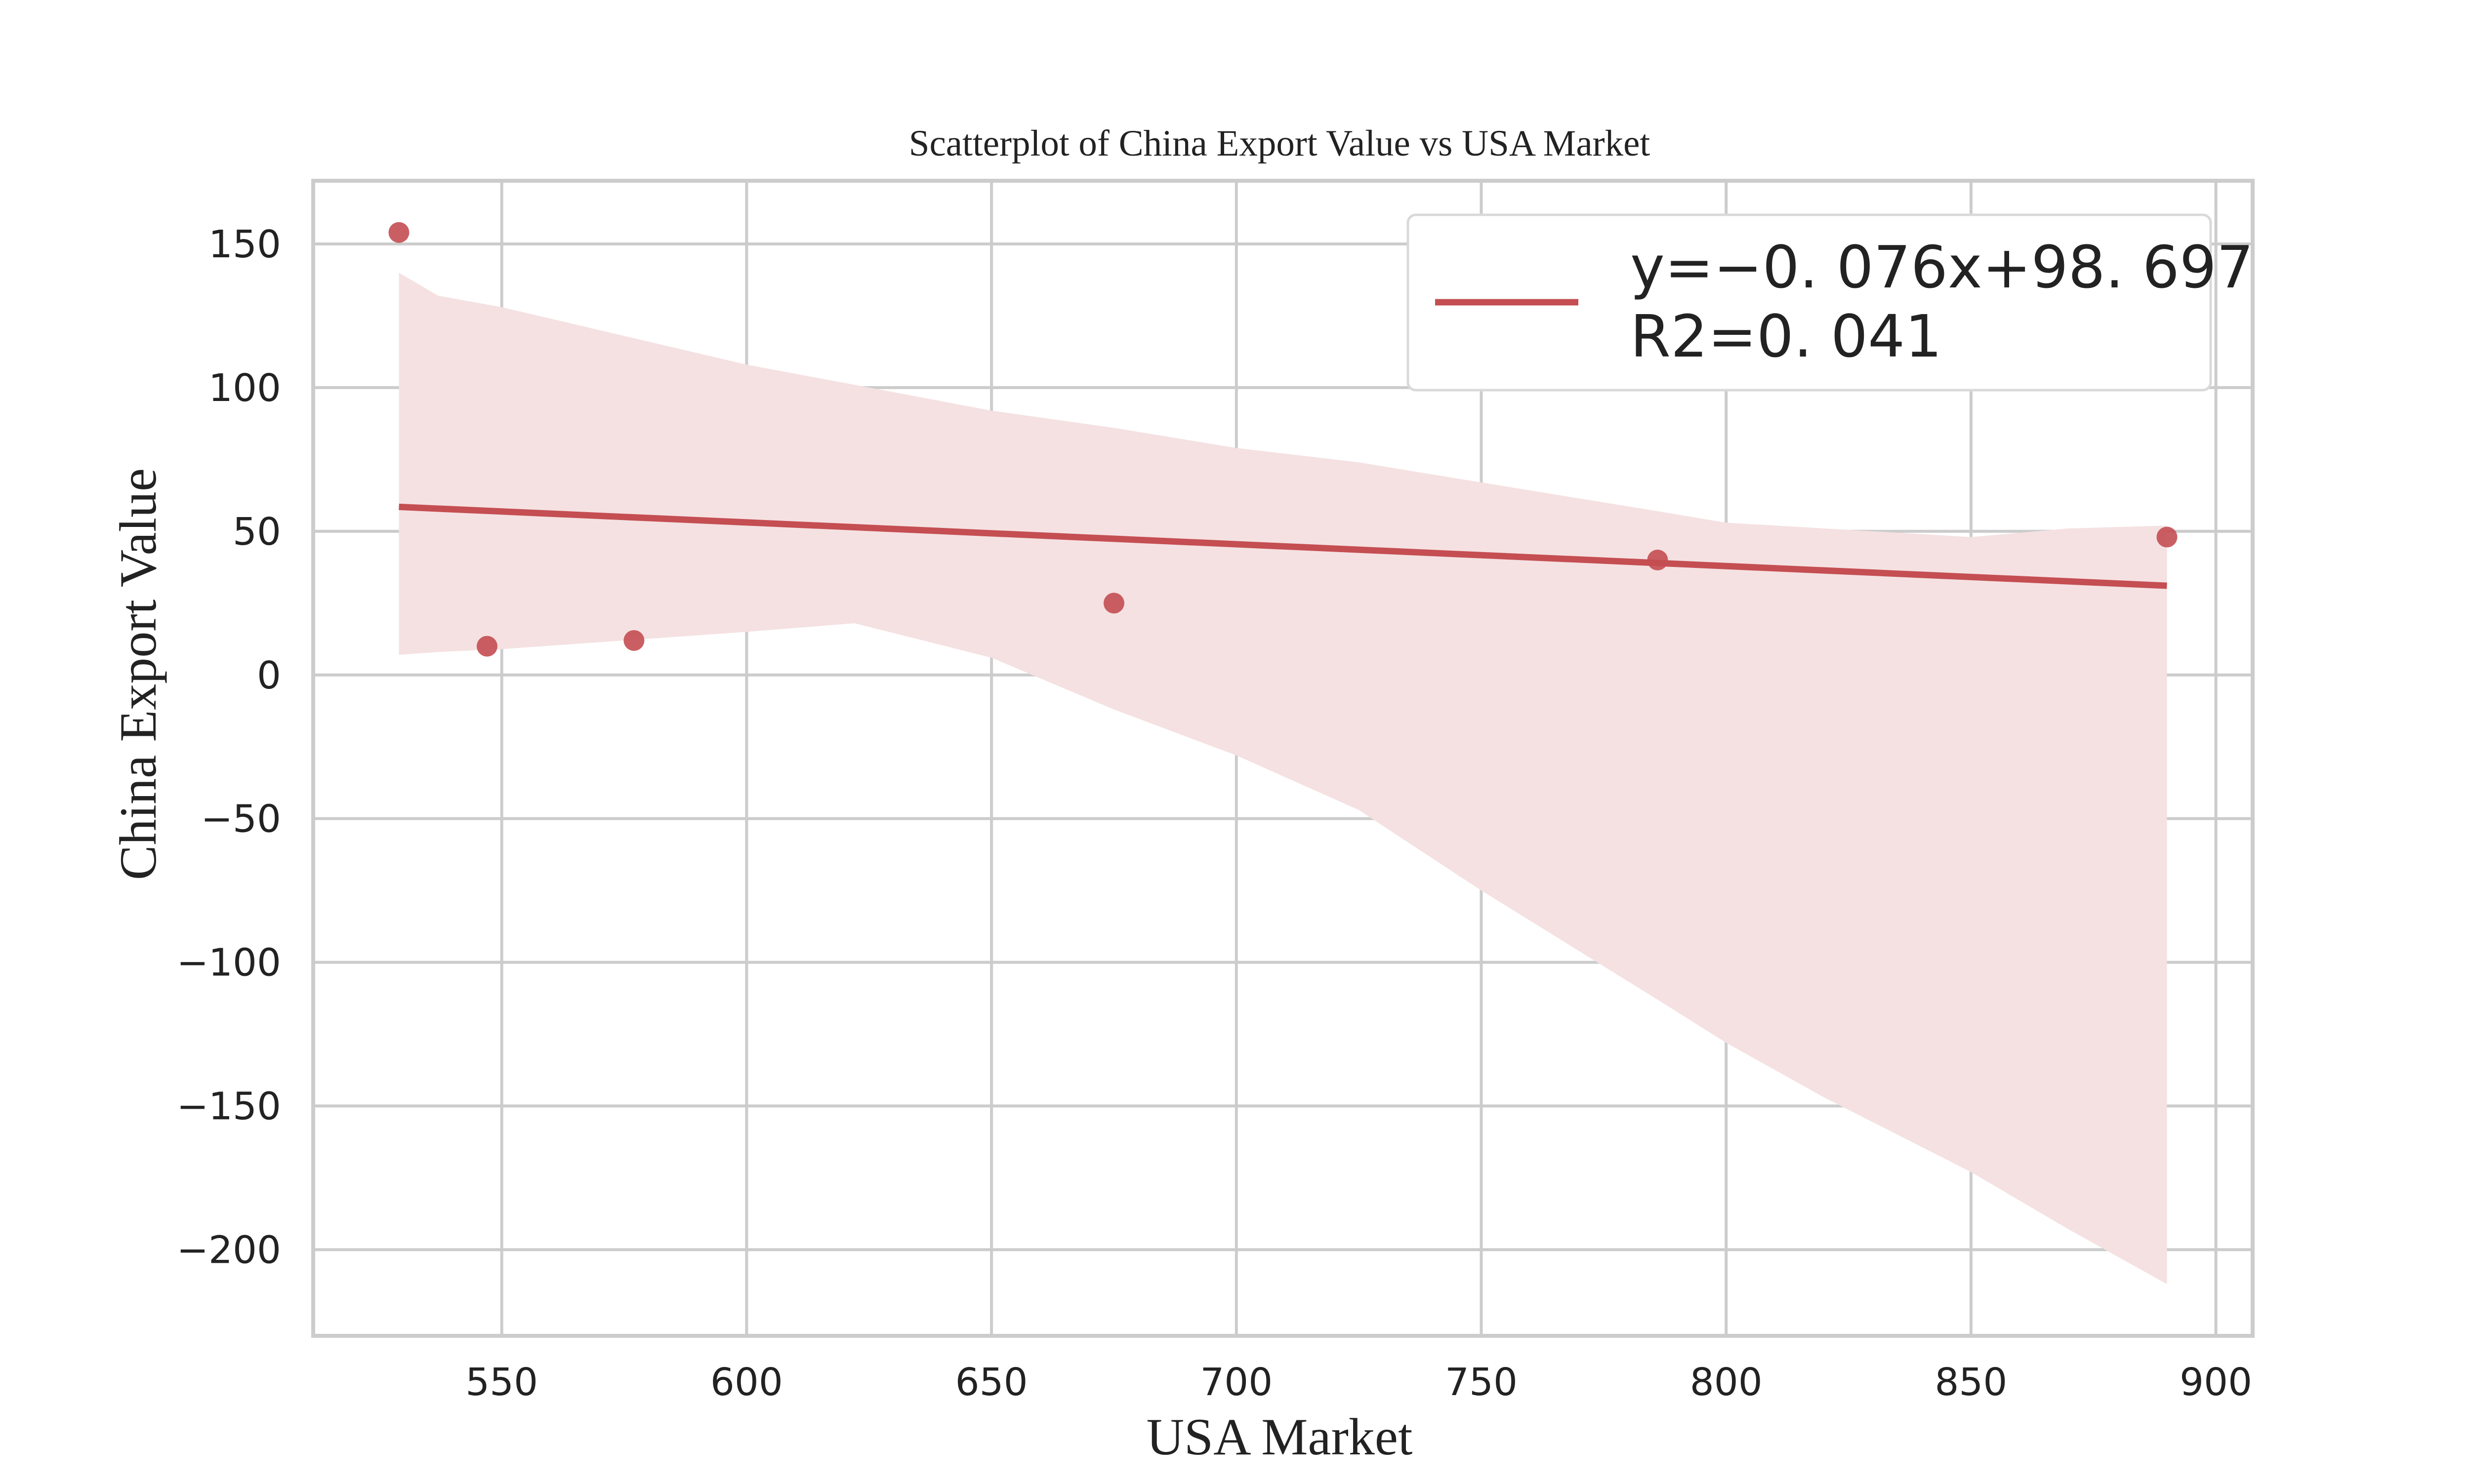  What do you see at coordinates (1481, 1382) in the screenshot?
I see `x-tick-label: 750` at bounding box center [1481, 1382].